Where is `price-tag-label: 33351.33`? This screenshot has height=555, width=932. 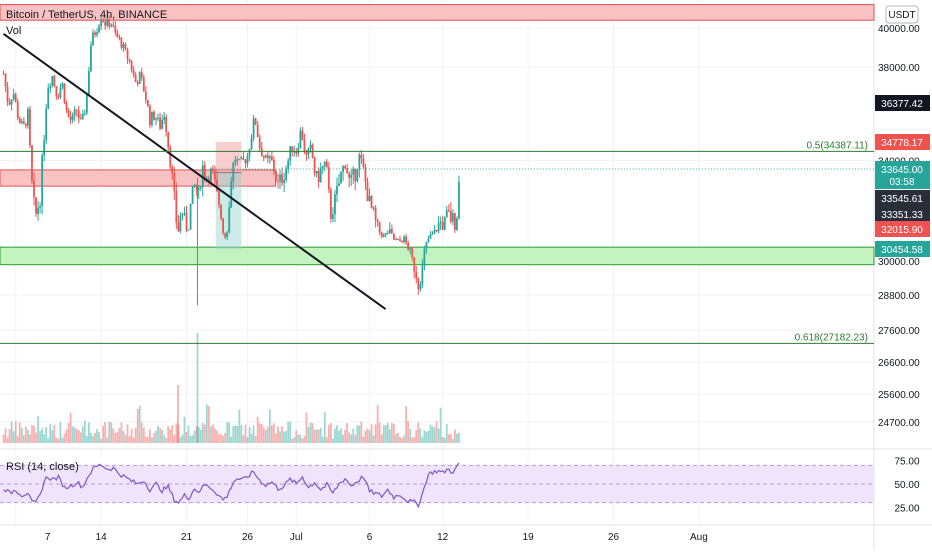
price-tag-label: 33351.33 is located at coordinates (902, 215).